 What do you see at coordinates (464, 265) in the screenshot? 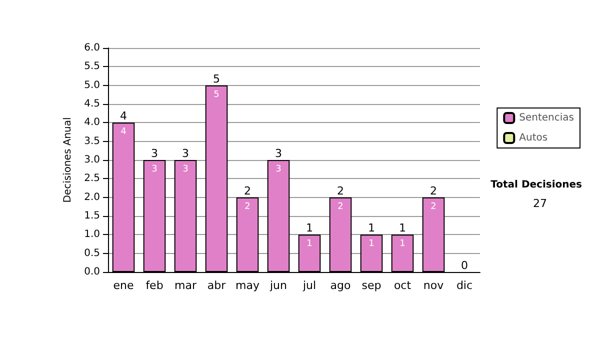
I see `total-label: 0` at bounding box center [464, 265].